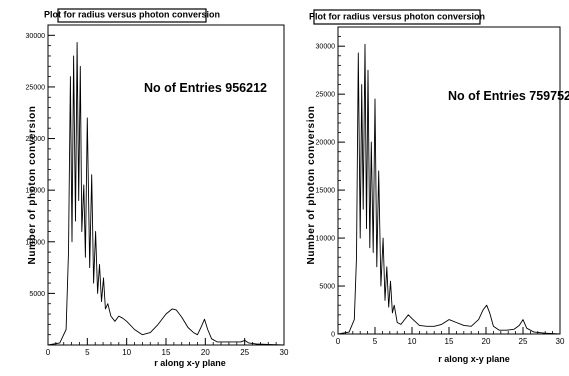  Describe the element at coordinates (205, 88) in the screenshot. I see `entries-annotation: No of Entries 956212` at that location.